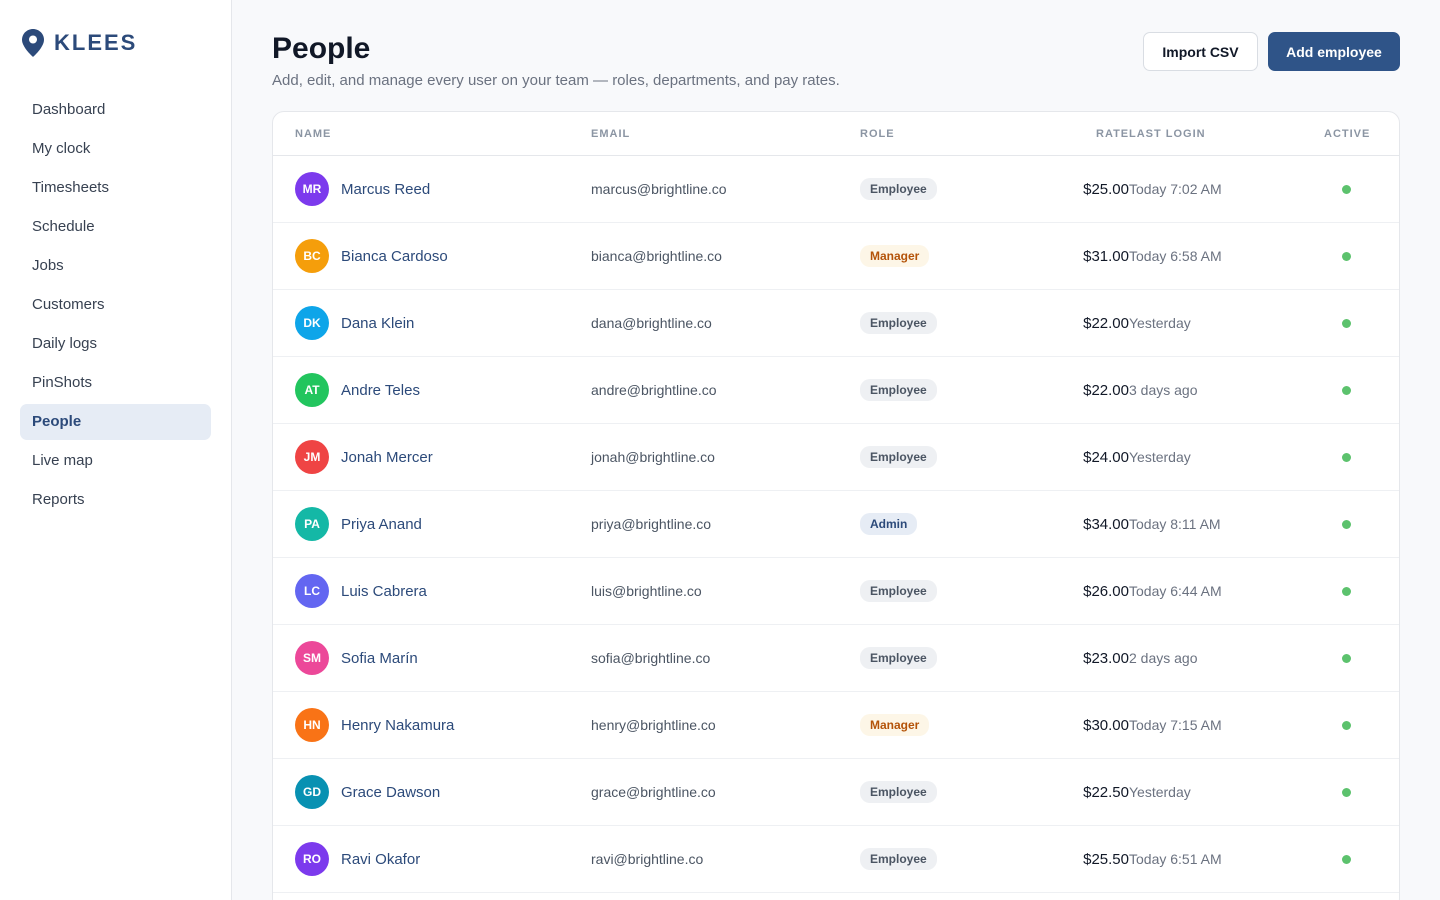 This screenshot has width=1440, height=900. What do you see at coordinates (647, 859) in the screenshot?
I see `email-cell: ravi@brightline.co` at bounding box center [647, 859].